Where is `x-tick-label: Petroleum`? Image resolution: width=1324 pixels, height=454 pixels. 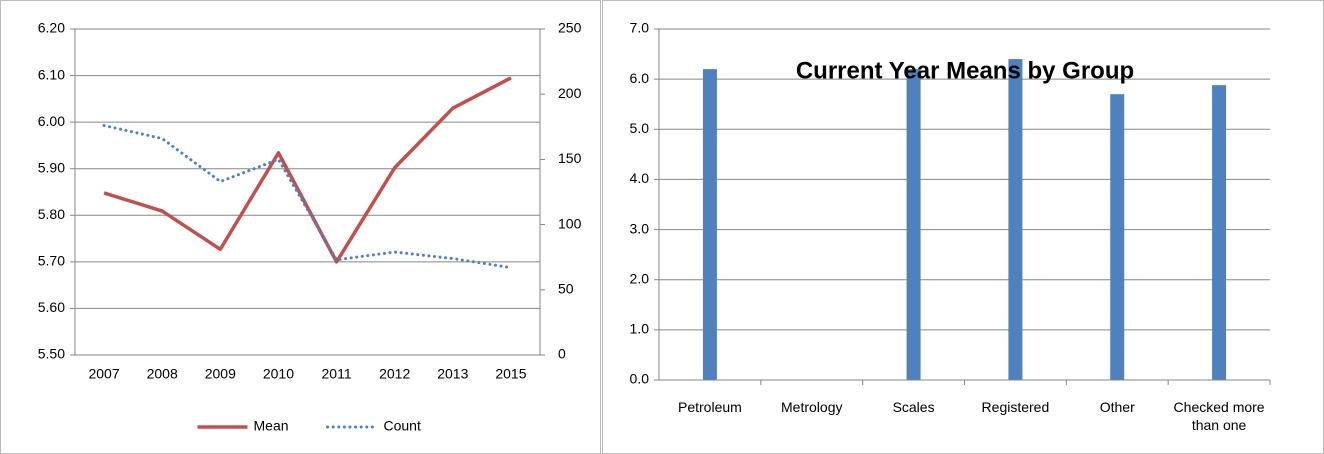
x-tick-label: Petroleum is located at coordinates (710, 407).